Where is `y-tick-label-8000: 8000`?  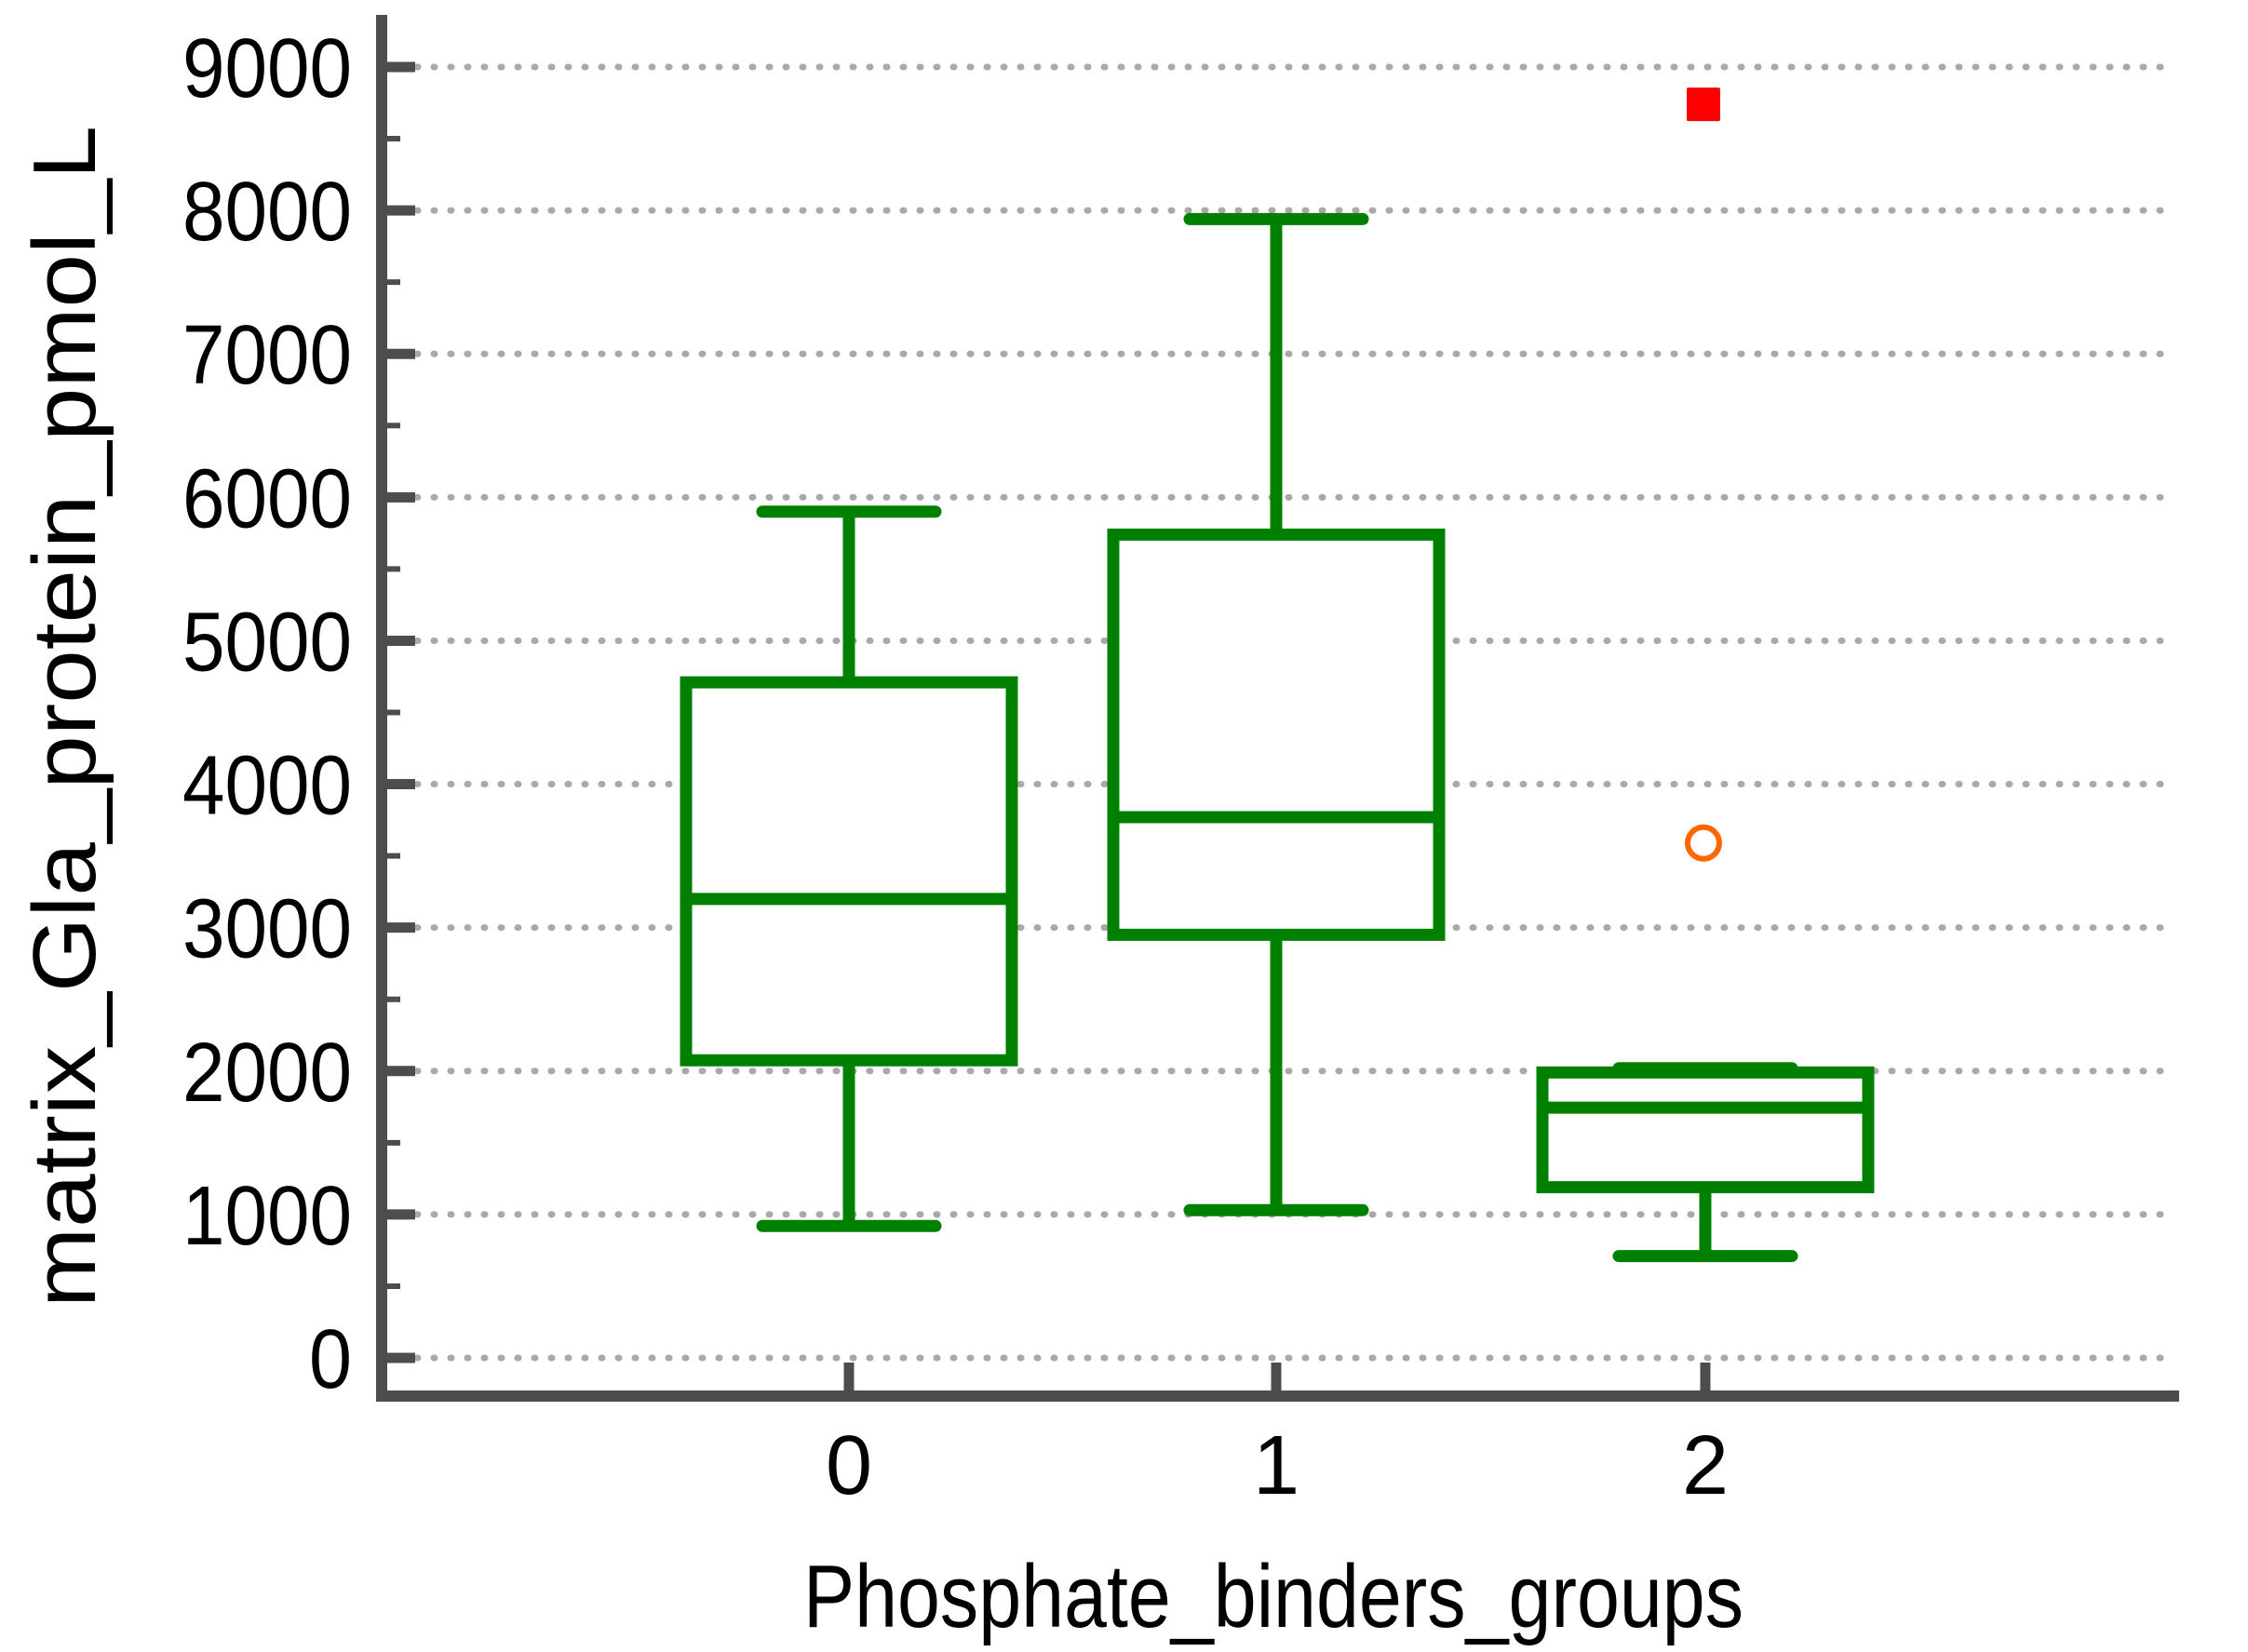
y-tick-label-8000: 8000 is located at coordinates (267, 212).